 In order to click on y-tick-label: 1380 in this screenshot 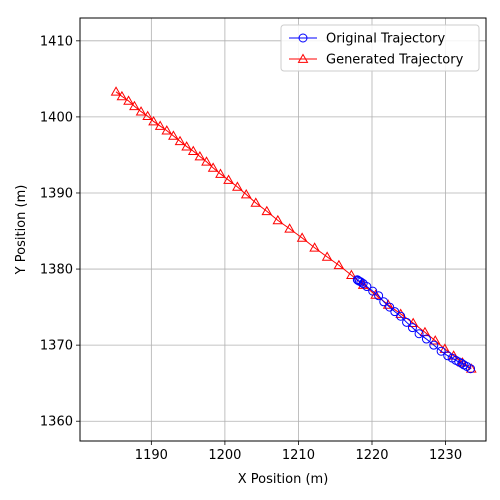, I will do `click(56, 270)`.